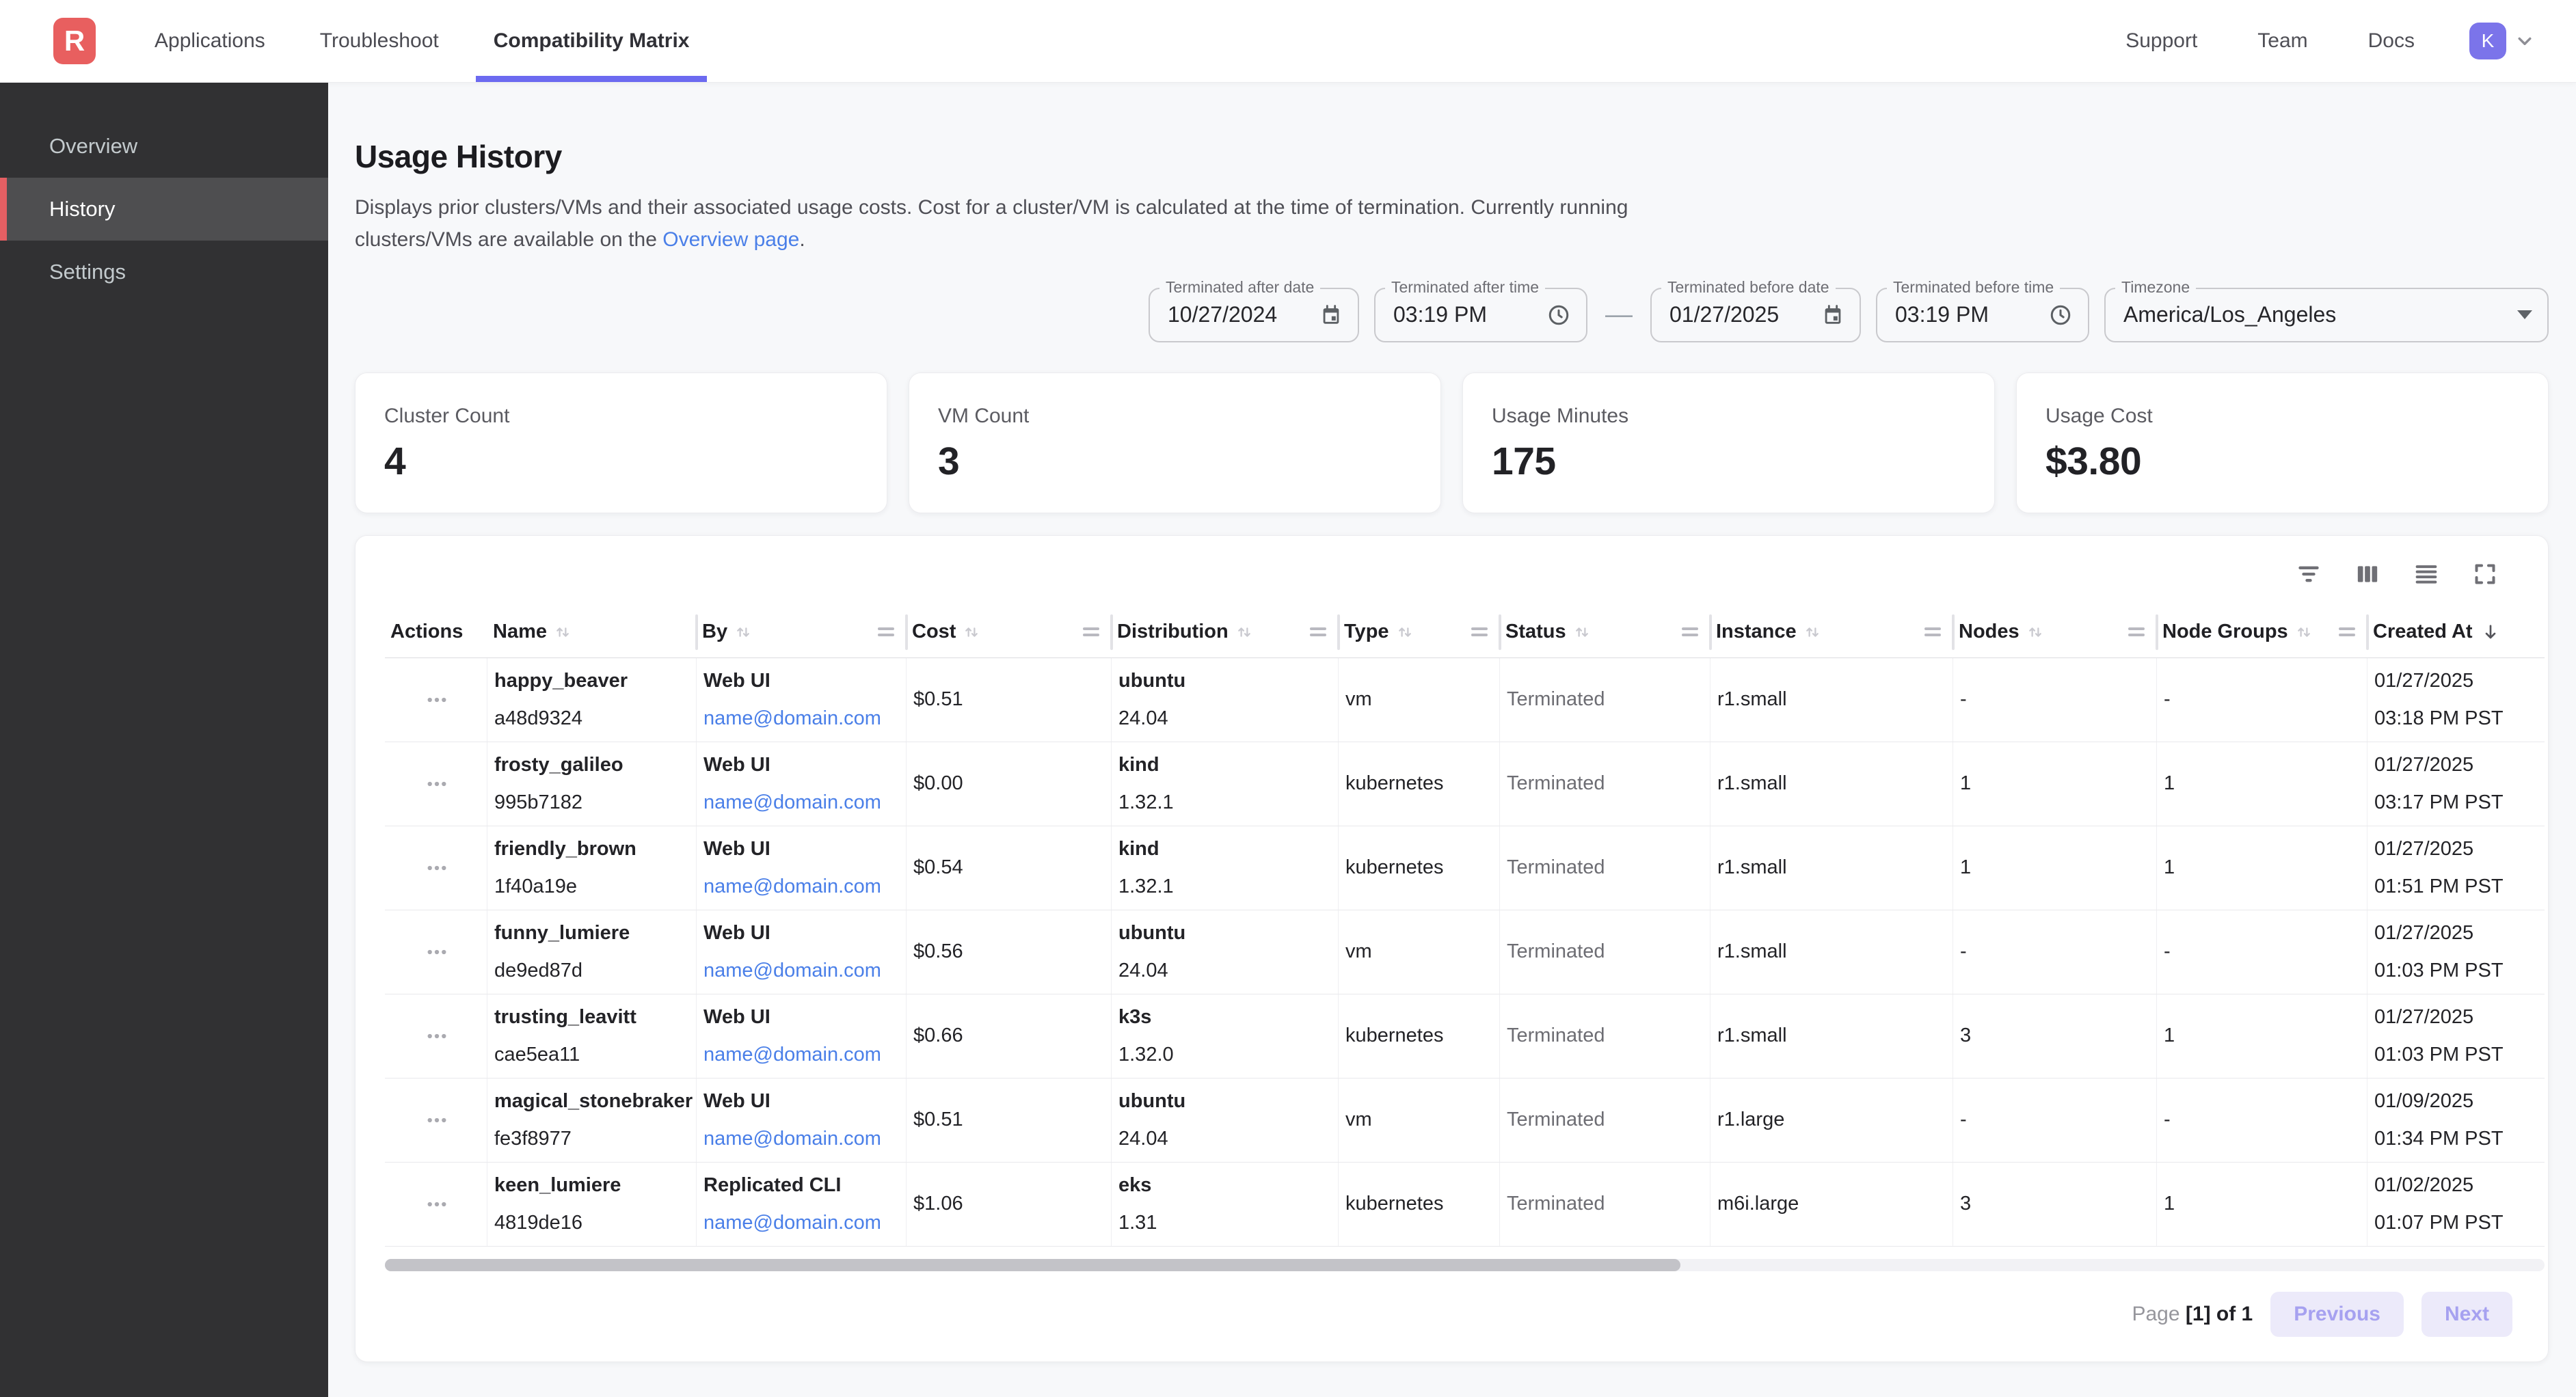 Image resolution: width=2576 pixels, height=1397 pixels. What do you see at coordinates (1420, 632) in the screenshot?
I see `column-header-type: Type` at bounding box center [1420, 632].